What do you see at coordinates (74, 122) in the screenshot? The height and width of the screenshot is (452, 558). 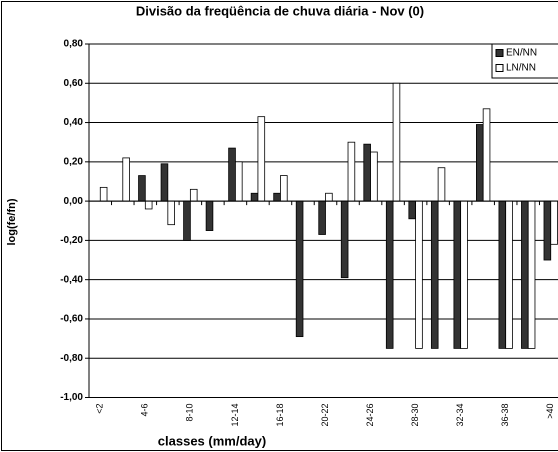 I see `y-tick-label: 0,40` at bounding box center [74, 122].